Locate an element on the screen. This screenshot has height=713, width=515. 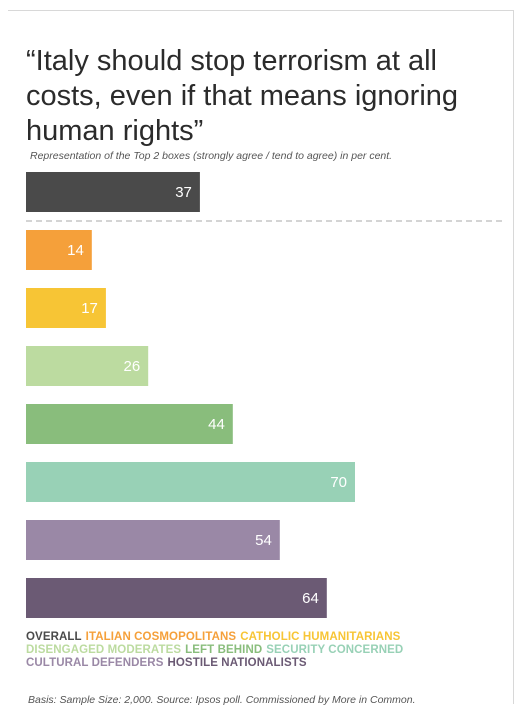
bar-disengaged-moderates is located at coordinates (87, 366).